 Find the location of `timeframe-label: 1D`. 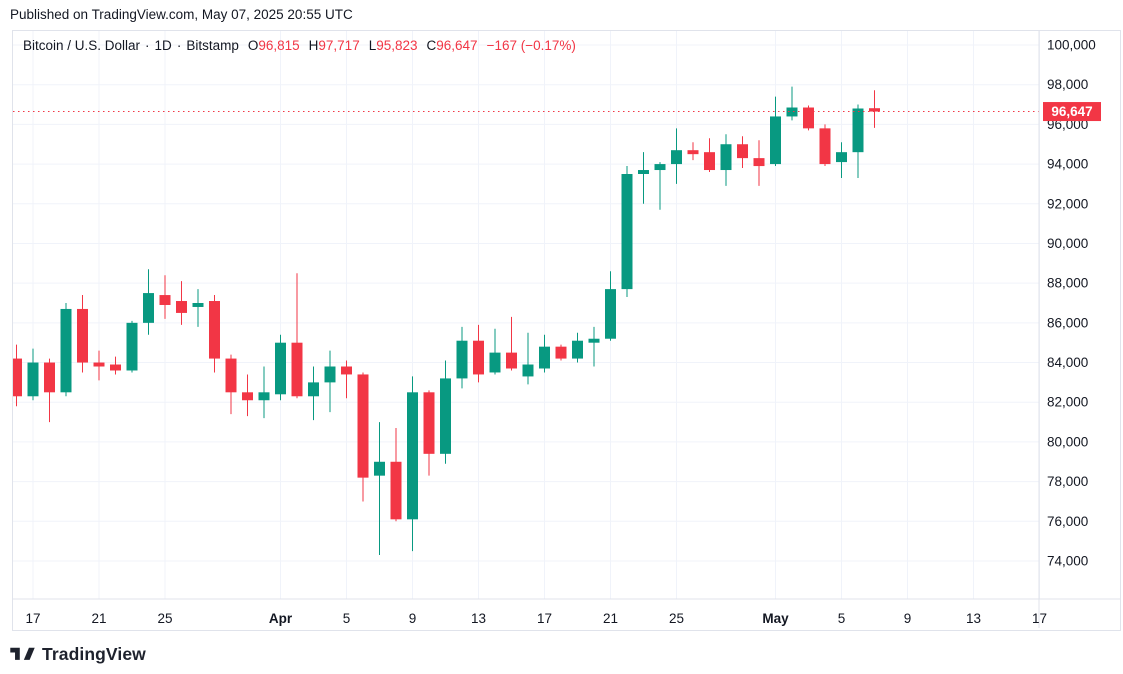

timeframe-label: 1D is located at coordinates (163, 45).